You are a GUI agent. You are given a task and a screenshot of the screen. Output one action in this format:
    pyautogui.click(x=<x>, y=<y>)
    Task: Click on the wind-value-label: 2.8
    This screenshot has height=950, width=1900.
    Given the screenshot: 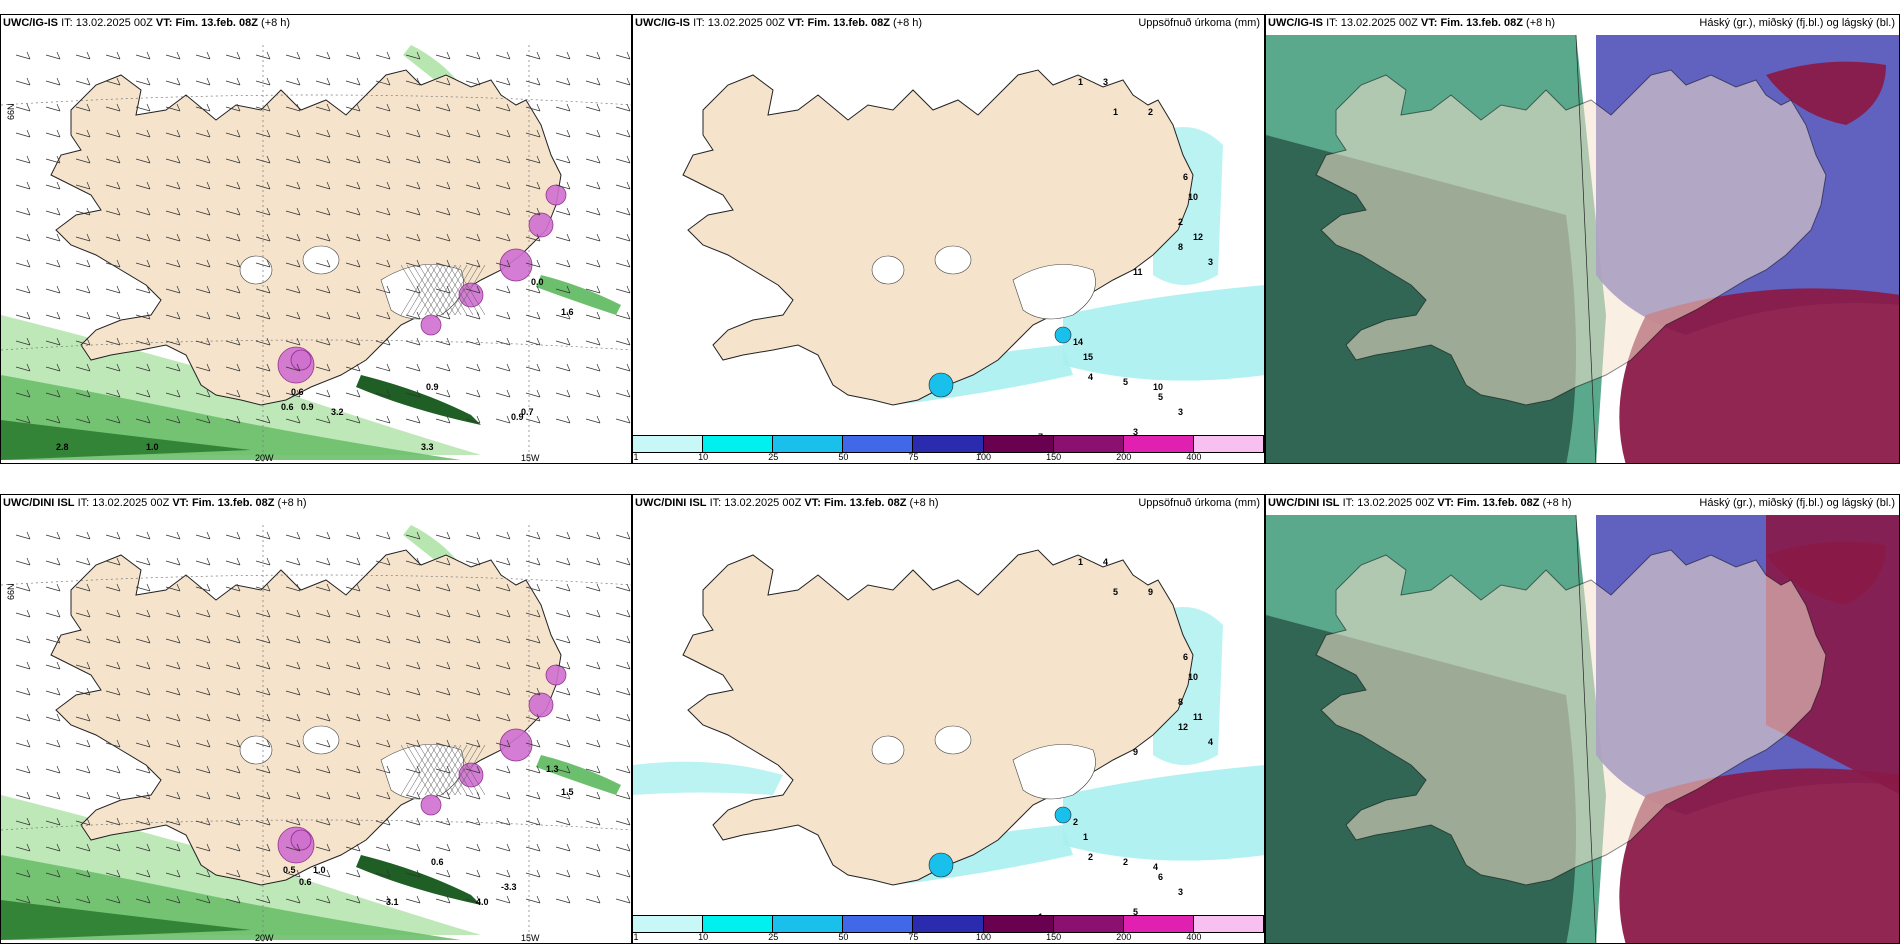 What is the action you would take?
    pyautogui.click(x=62, y=447)
    